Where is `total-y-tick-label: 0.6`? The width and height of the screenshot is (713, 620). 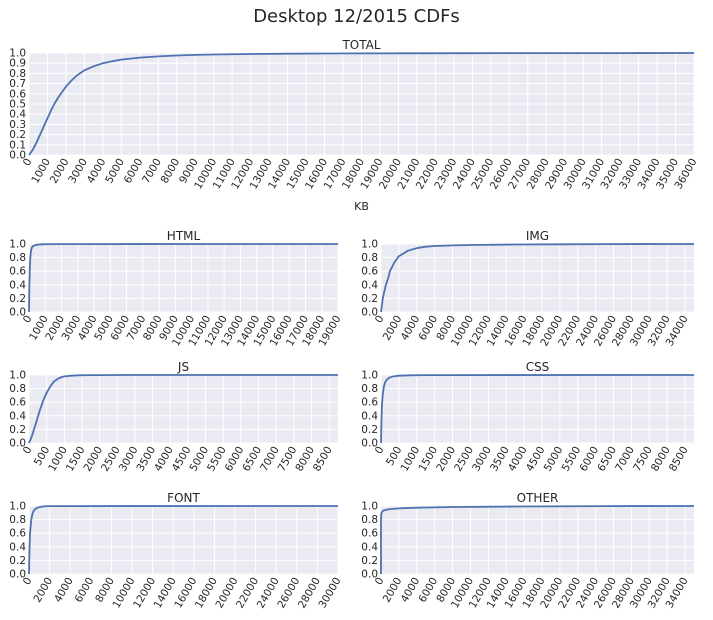 total-y-tick-label: 0.6 is located at coordinates (17, 94).